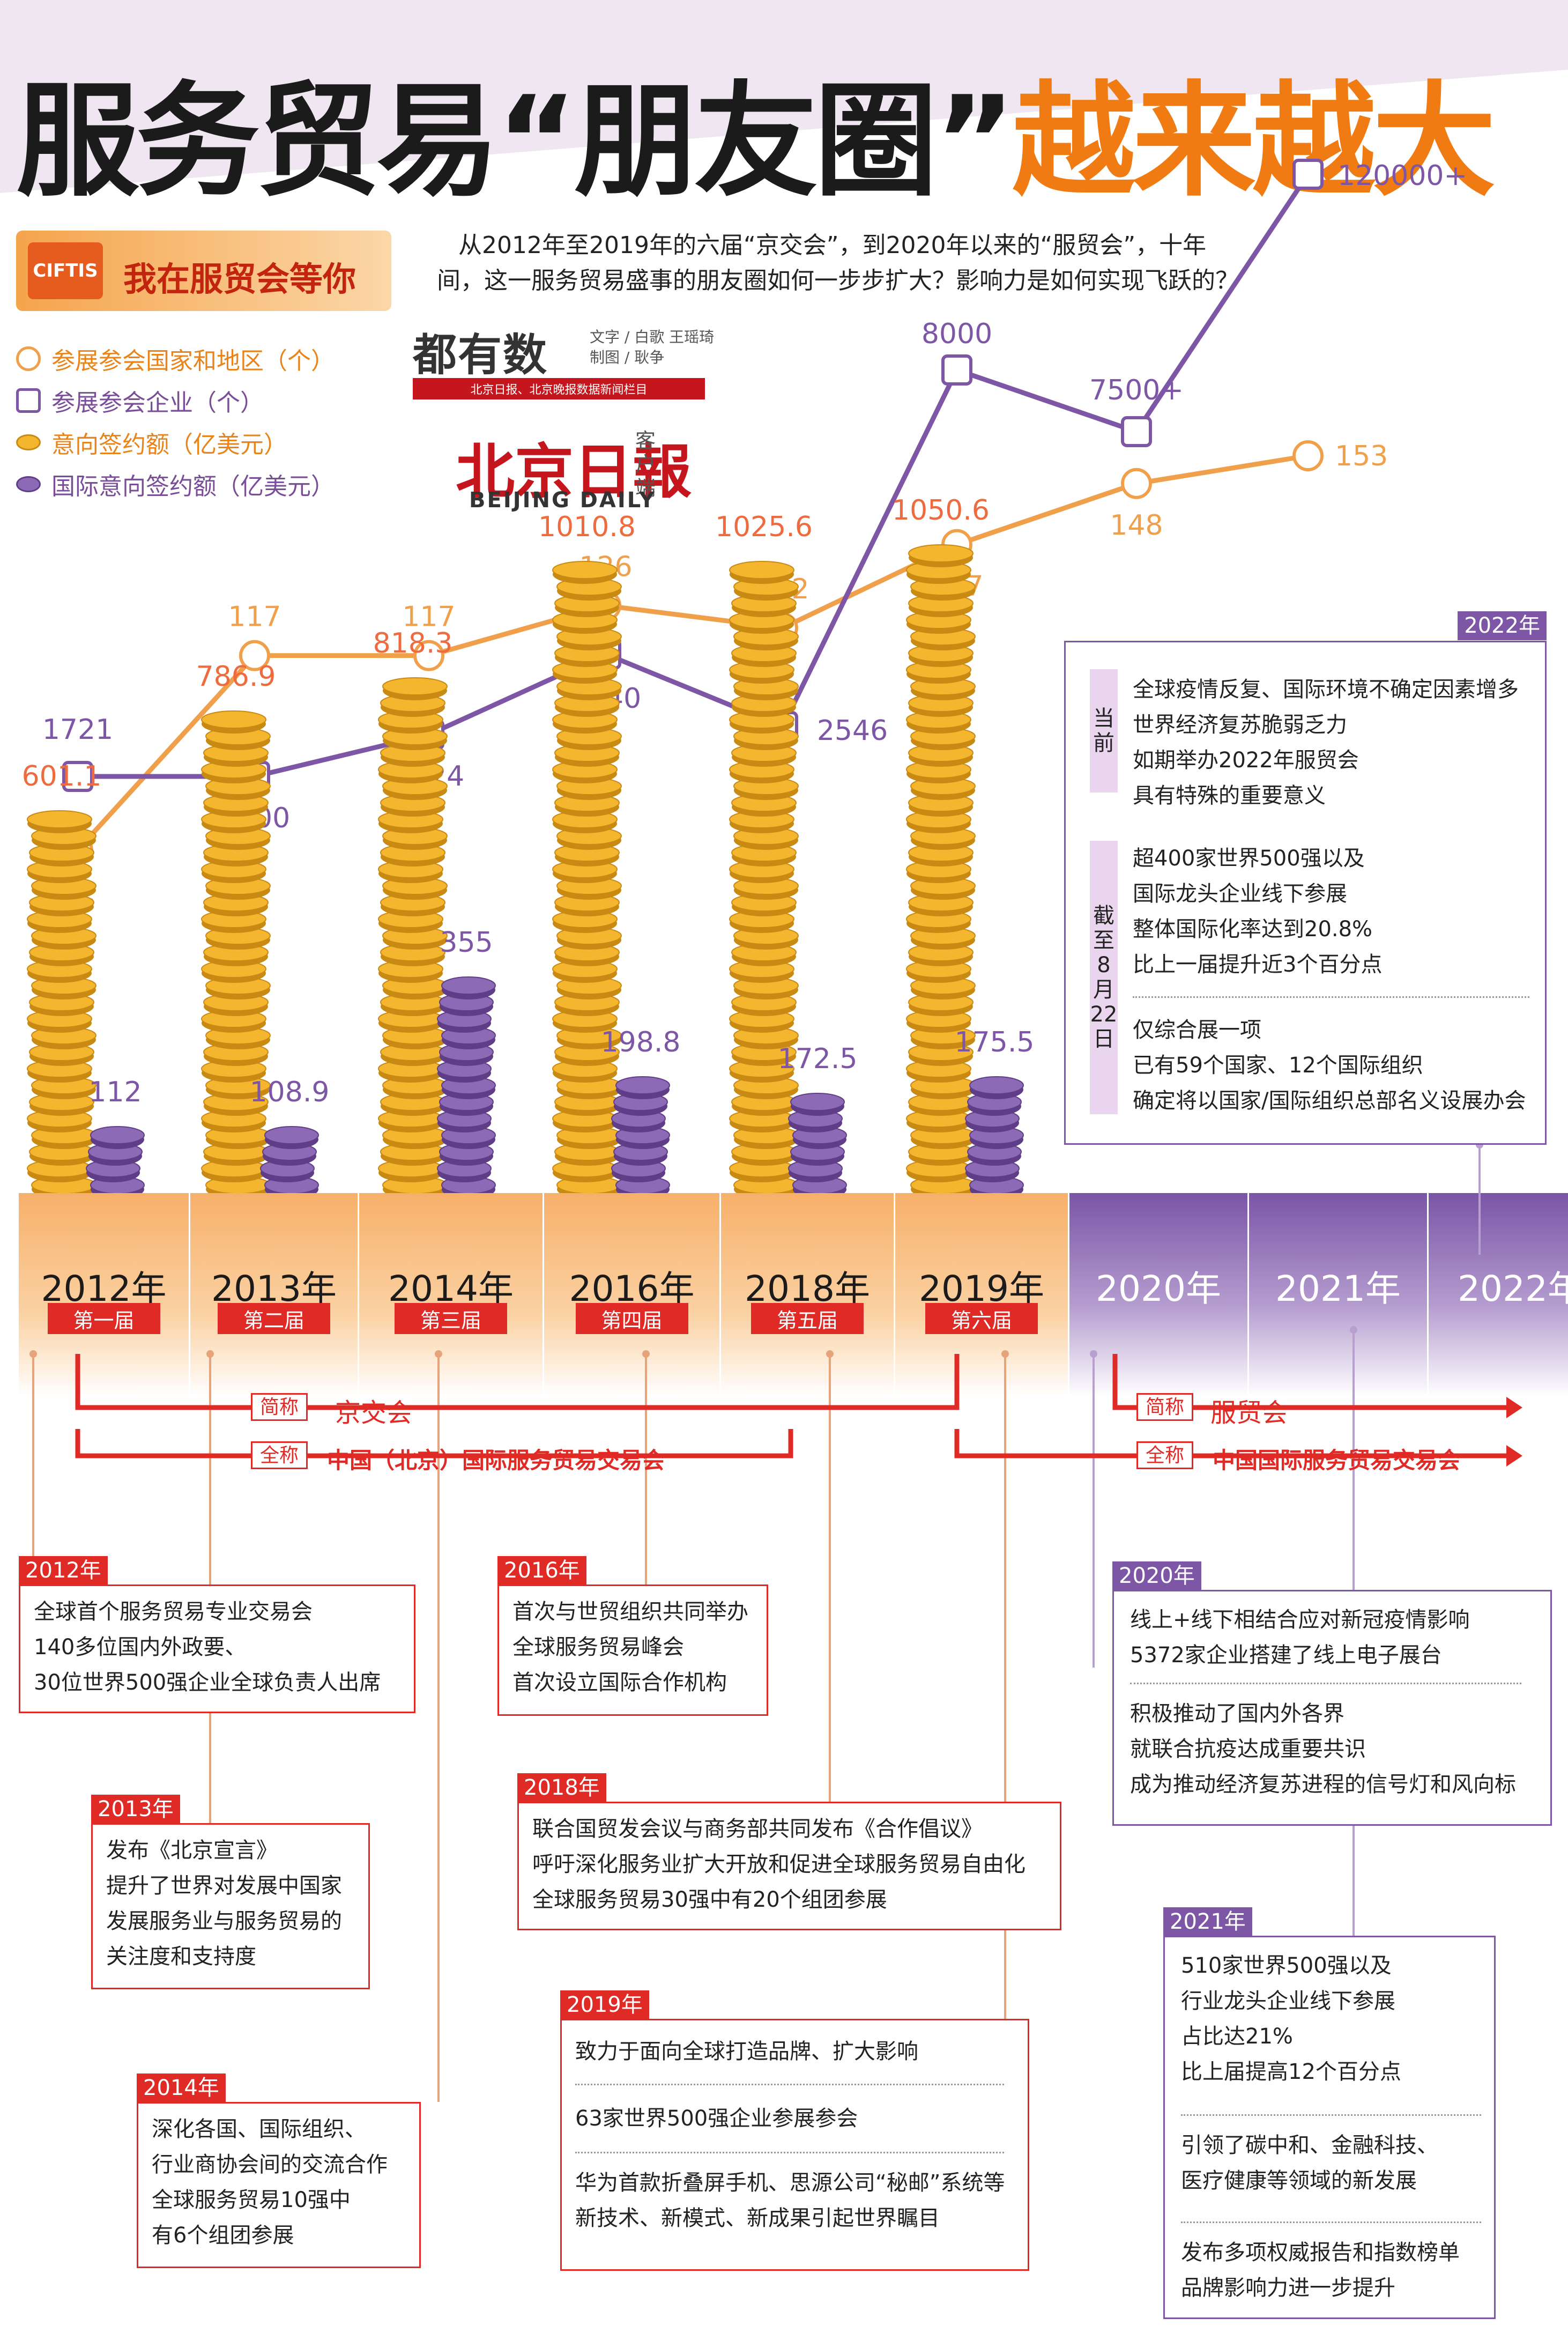  What do you see at coordinates (1329, 1065) in the screenshot?
I see `box-text: 仅综合展一项 已有59个国家、12个国际组织 确定将以国家/国际组织总部名义设展办会` at bounding box center [1329, 1065].